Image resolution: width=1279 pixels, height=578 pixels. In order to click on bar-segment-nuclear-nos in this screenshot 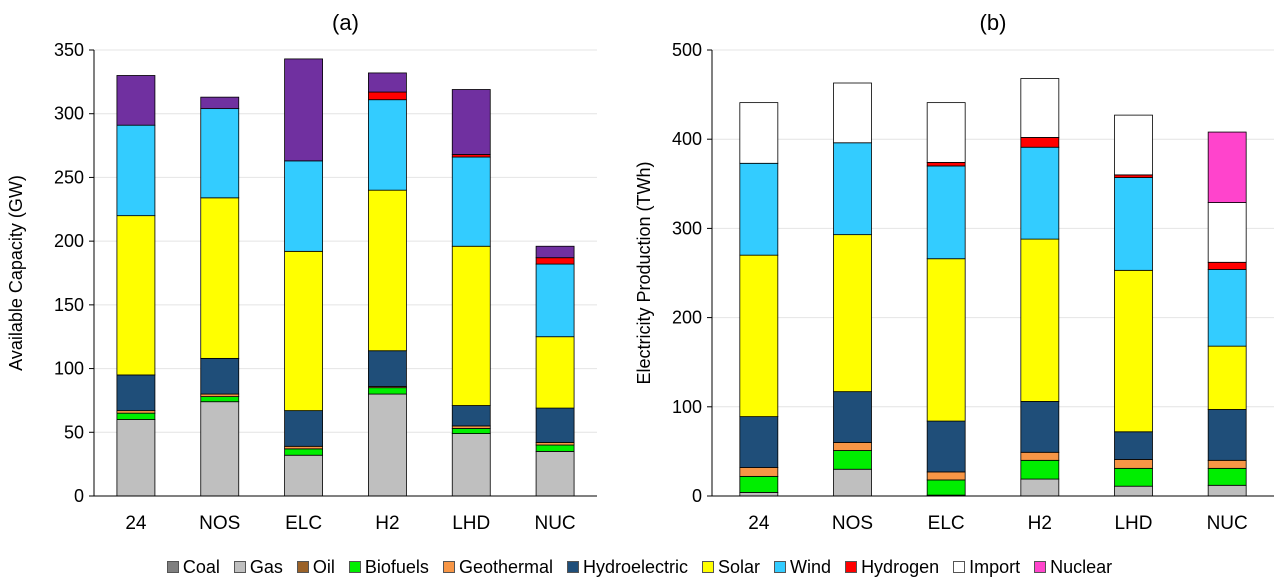, I will do `click(220, 103)`.